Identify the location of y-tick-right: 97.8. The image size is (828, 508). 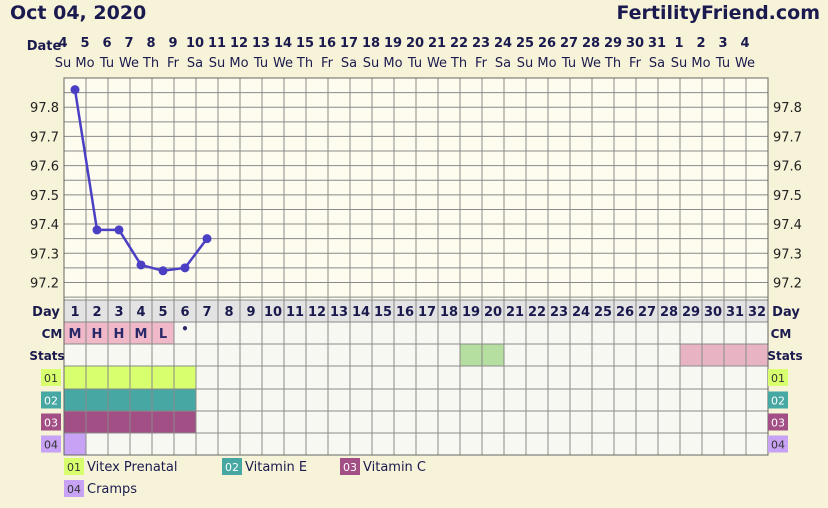
(787, 108).